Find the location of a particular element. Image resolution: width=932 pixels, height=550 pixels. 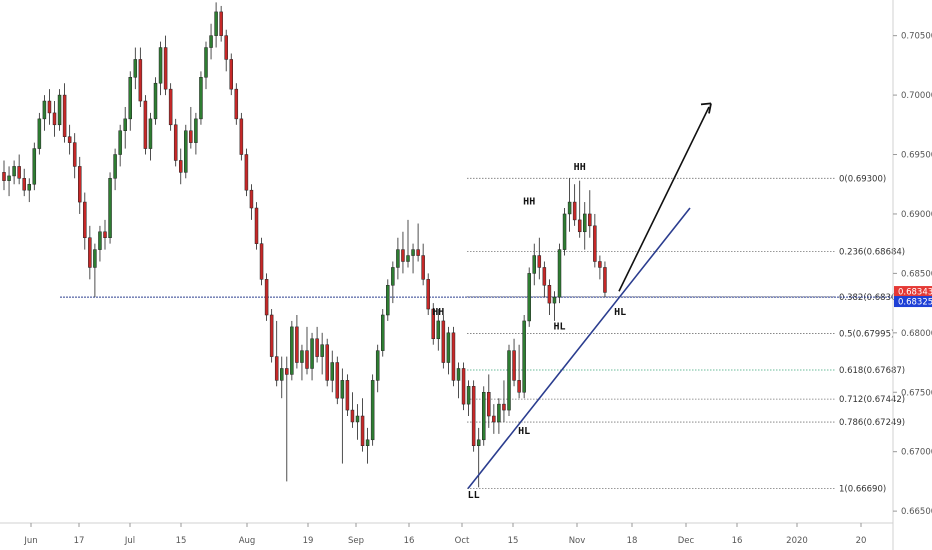

time-tick-label: Jul is located at coordinates (129, 541).